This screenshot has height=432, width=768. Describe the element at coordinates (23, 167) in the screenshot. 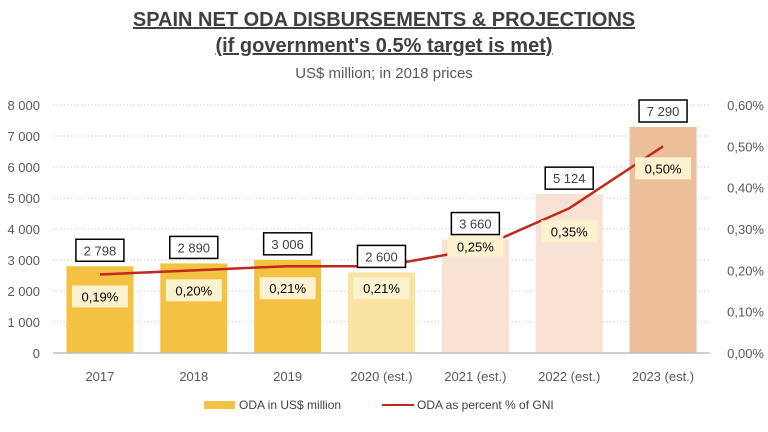

I see `y-left-tick-label: 6 000` at that location.